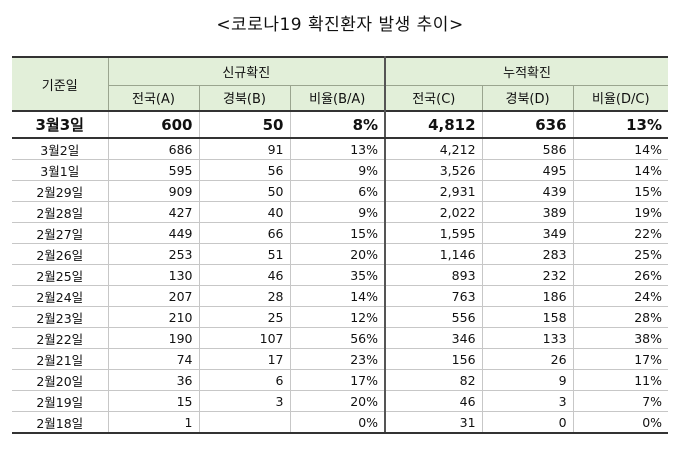  I want to click on new-national-cell: 1, so click(153, 422).